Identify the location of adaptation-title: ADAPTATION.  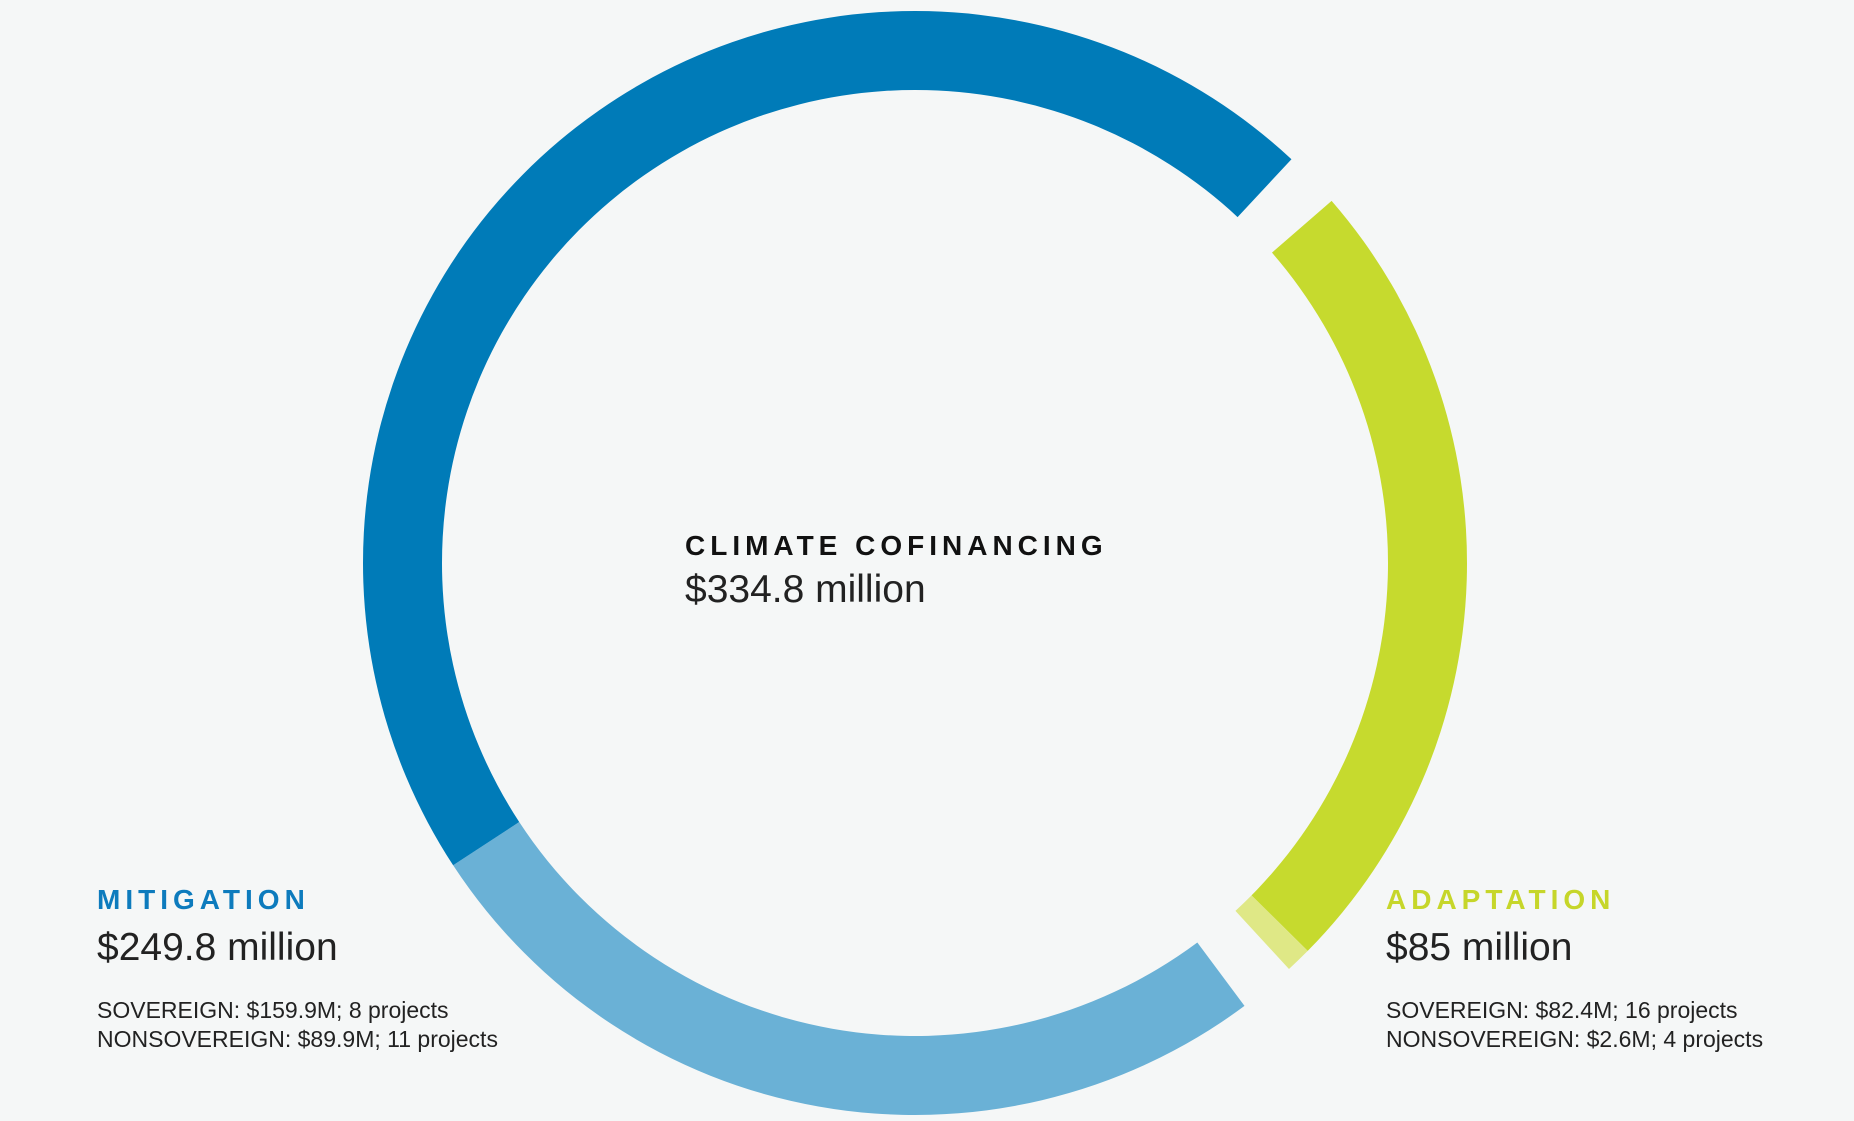
(1501, 899).